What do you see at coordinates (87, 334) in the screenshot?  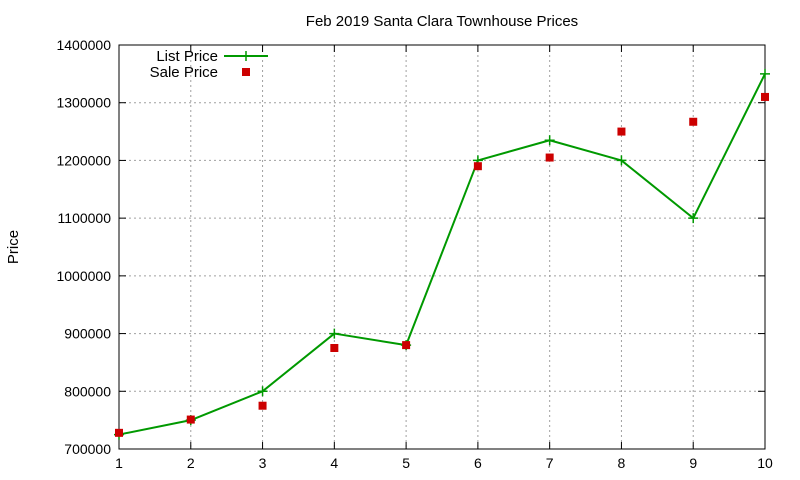 I see `y-tick-label: 900000` at bounding box center [87, 334].